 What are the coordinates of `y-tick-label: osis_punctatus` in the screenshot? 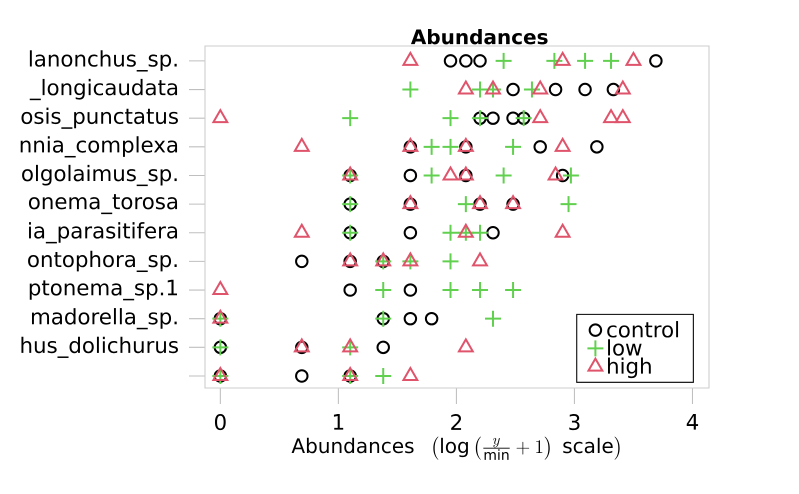 It's located at (100, 118).